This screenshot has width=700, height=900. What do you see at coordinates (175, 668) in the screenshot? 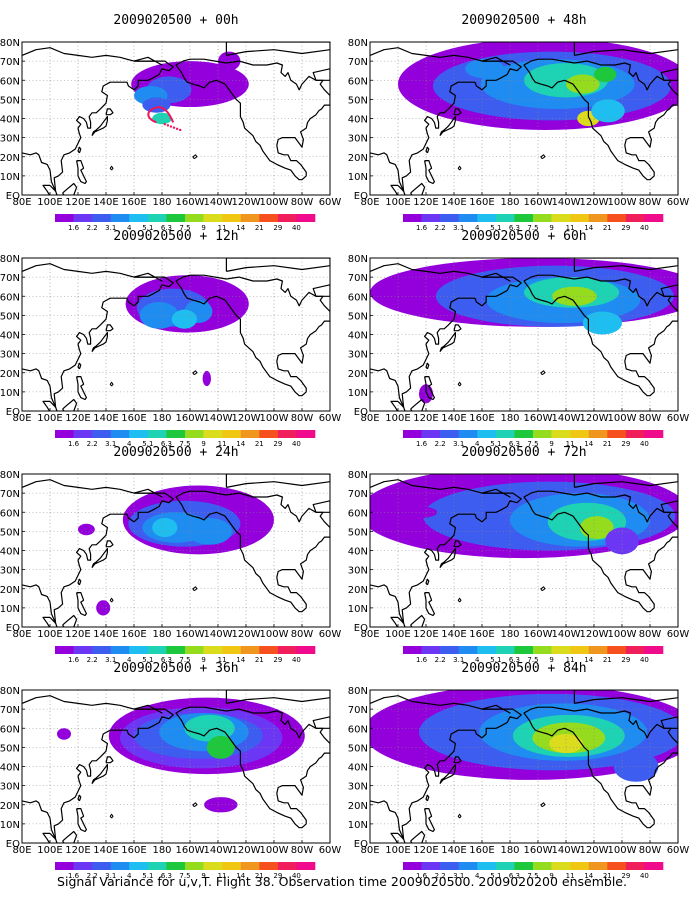
I see `panel-title: 2009020500 + 36h` at bounding box center [175, 668].